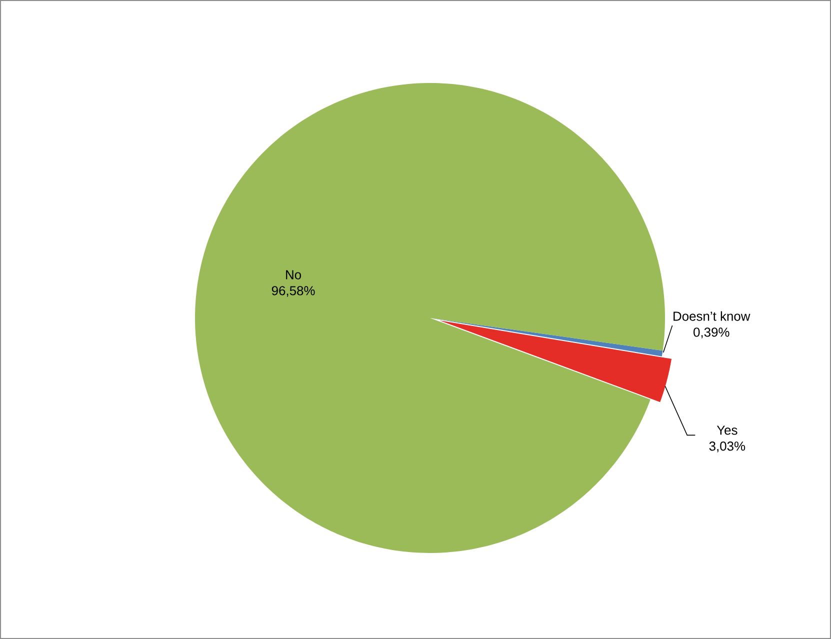  What do you see at coordinates (712, 316) in the screenshot?
I see `slice-label: Doesn’t know` at bounding box center [712, 316].